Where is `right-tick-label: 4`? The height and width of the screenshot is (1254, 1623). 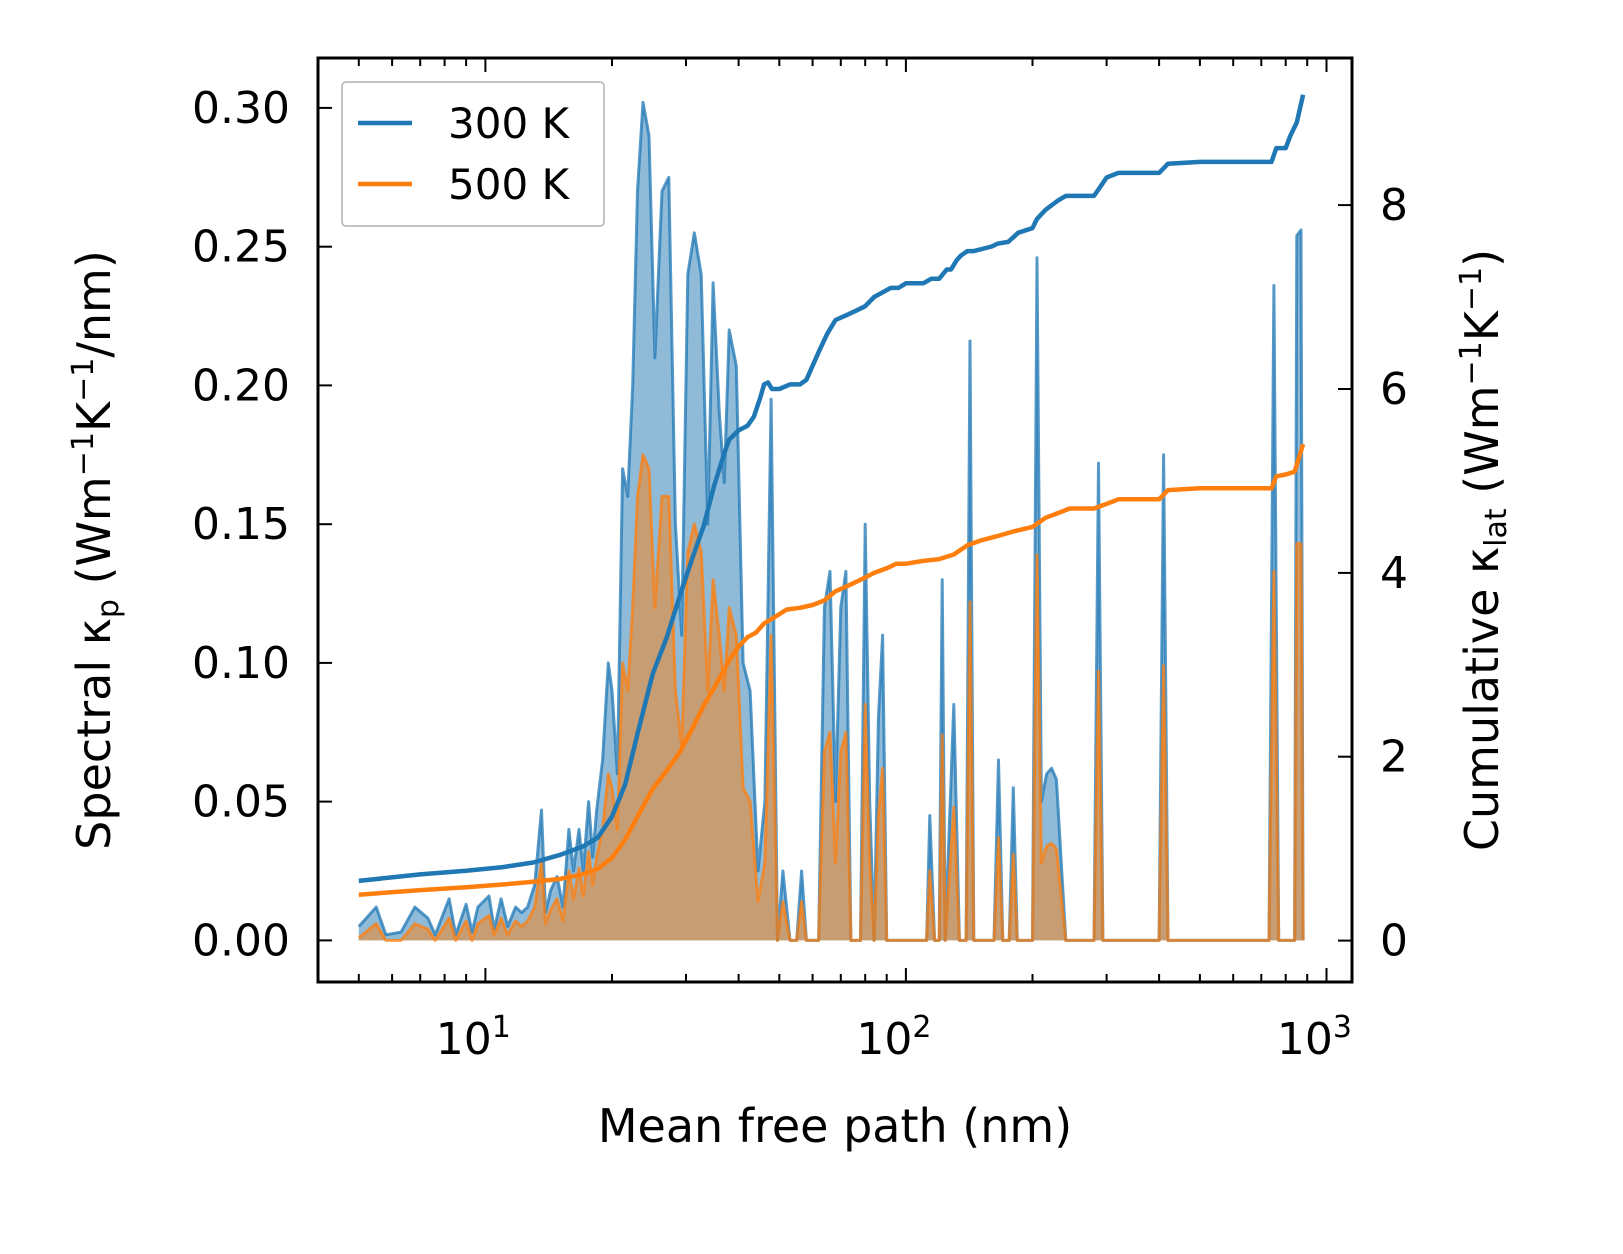 right-tick-label: 4 is located at coordinates (1394, 573).